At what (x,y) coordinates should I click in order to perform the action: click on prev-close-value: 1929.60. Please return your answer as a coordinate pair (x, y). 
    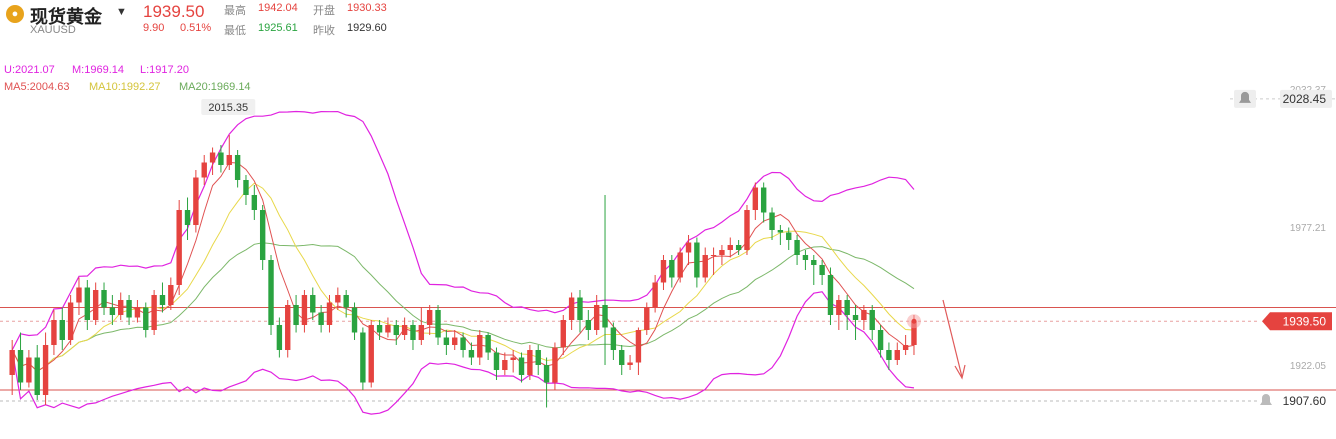
    Looking at the image, I should click on (367, 28).